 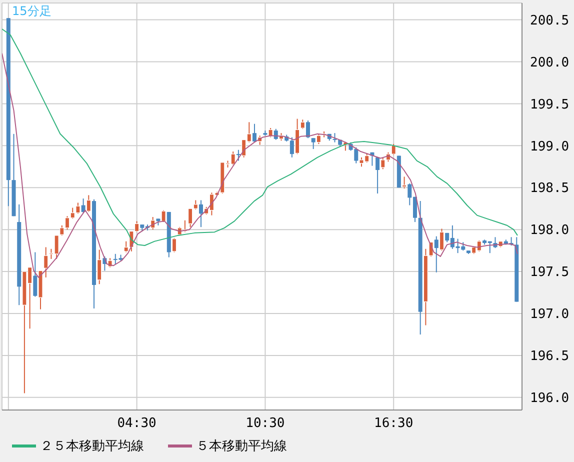 What do you see at coordinates (550, 272) in the screenshot?
I see `y-tick-label: 197.5` at bounding box center [550, 272].